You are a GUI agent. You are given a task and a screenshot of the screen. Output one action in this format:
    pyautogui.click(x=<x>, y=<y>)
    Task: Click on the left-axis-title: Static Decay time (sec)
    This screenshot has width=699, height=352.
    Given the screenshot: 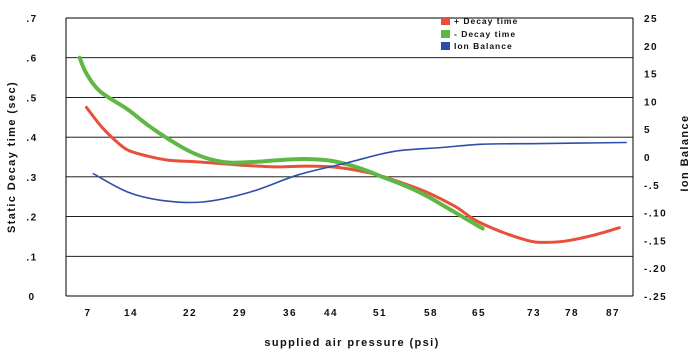 What is the action you would take?
    pyautogui.click(x=12, y=157)
    